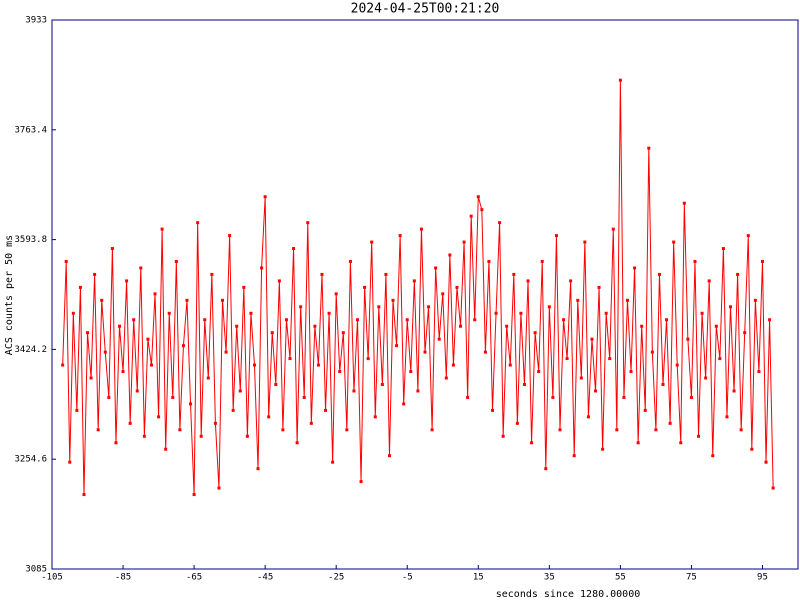  Describe the element at coordinates (568, 594) in the screenshot. I see `x-axis-label: seconds since 1280.00000` at that location.